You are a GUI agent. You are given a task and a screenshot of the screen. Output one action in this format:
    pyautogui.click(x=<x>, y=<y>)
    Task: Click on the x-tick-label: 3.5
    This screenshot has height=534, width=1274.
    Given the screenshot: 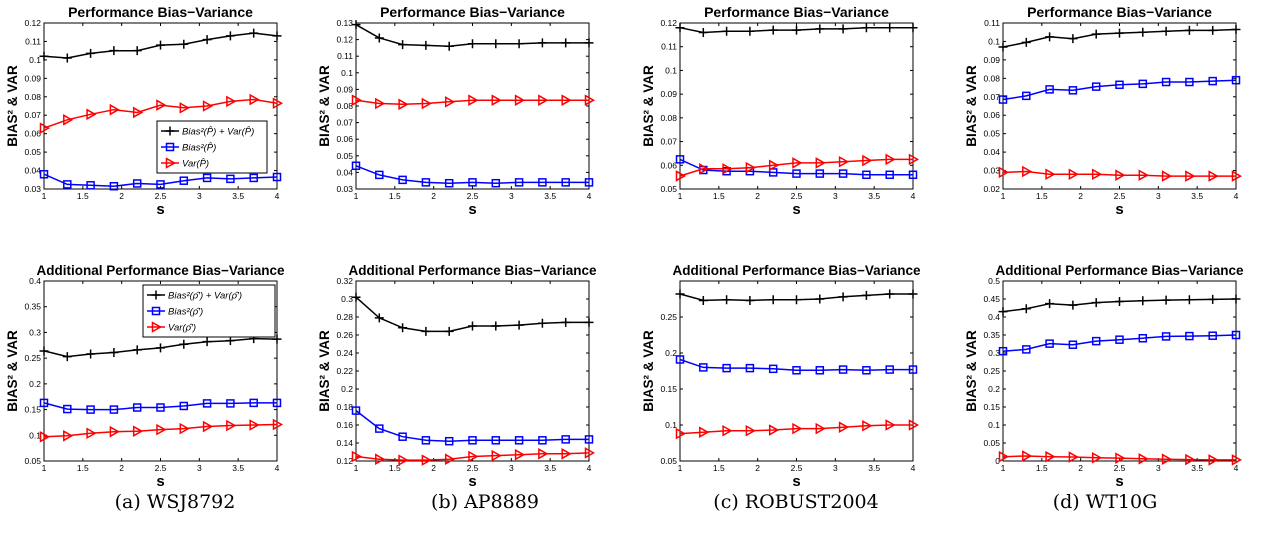 What is the action you would take?
    pyautogui.click(x=550, y=196)
    